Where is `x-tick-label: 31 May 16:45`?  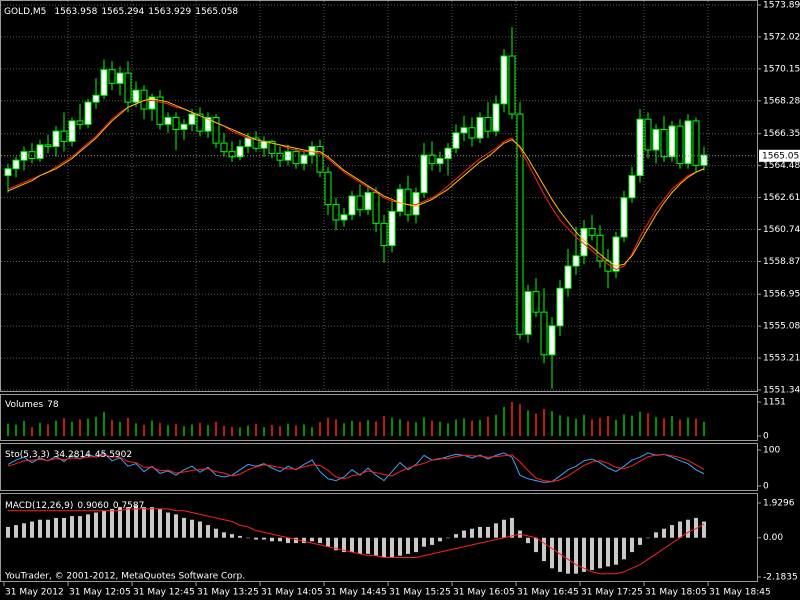 x-tick-label: 31 May 16:45 is located at coordinates (548, 593).